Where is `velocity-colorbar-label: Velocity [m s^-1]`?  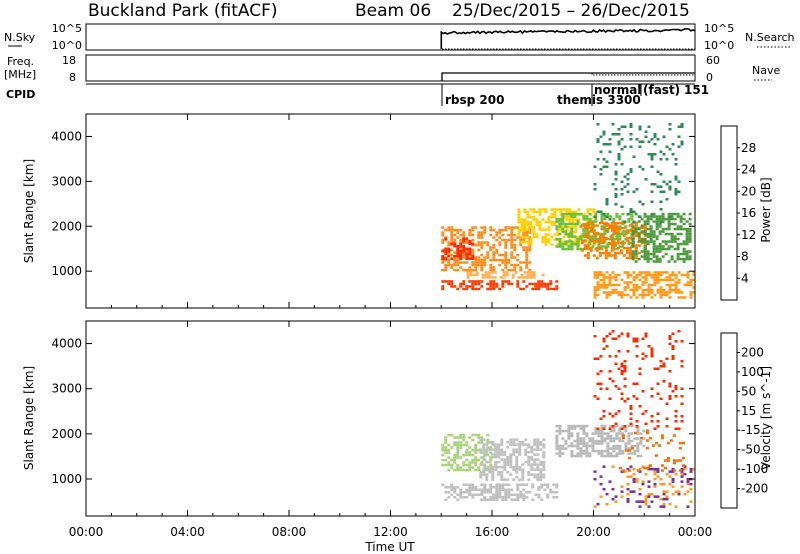 velocity-colorbar-label: Velocity [m s^-1] is located at coordinates (766, 418).